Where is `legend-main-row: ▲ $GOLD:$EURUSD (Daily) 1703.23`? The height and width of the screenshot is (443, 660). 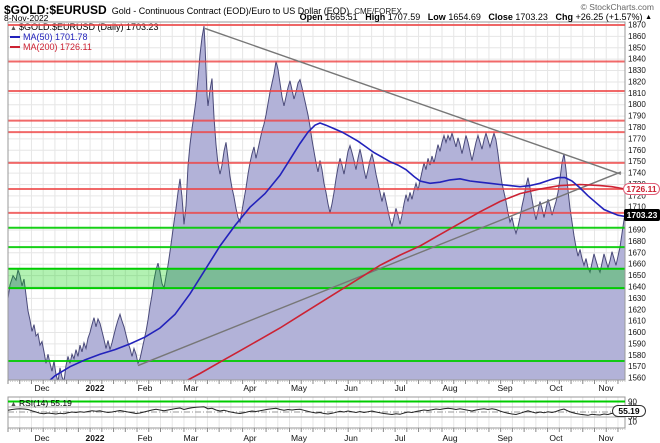
legend-main-row: ▲ $GOLD:$EURUSD (Daily) 1703.23 is located at coordinates (84, 27).